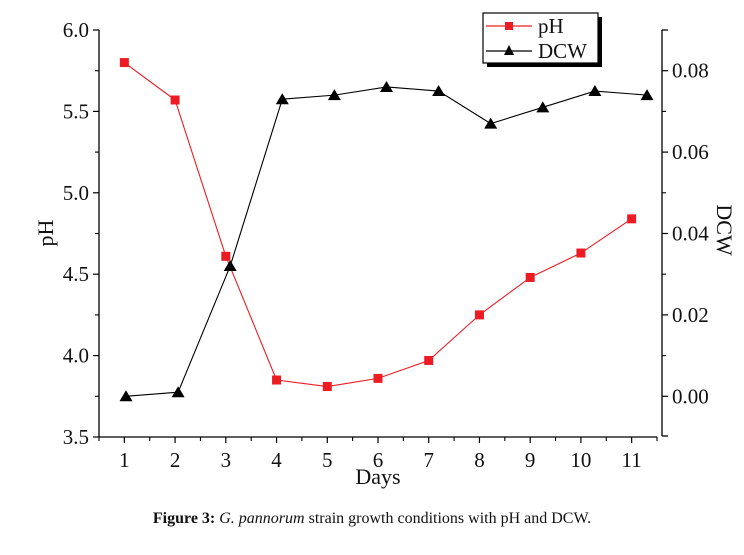 The height and width of the screenshot is (555, 744). What do you see at coordinates (327, 460) in the screenshot?
I see `x-tick-label: 5` at bounding box center [327, 460].